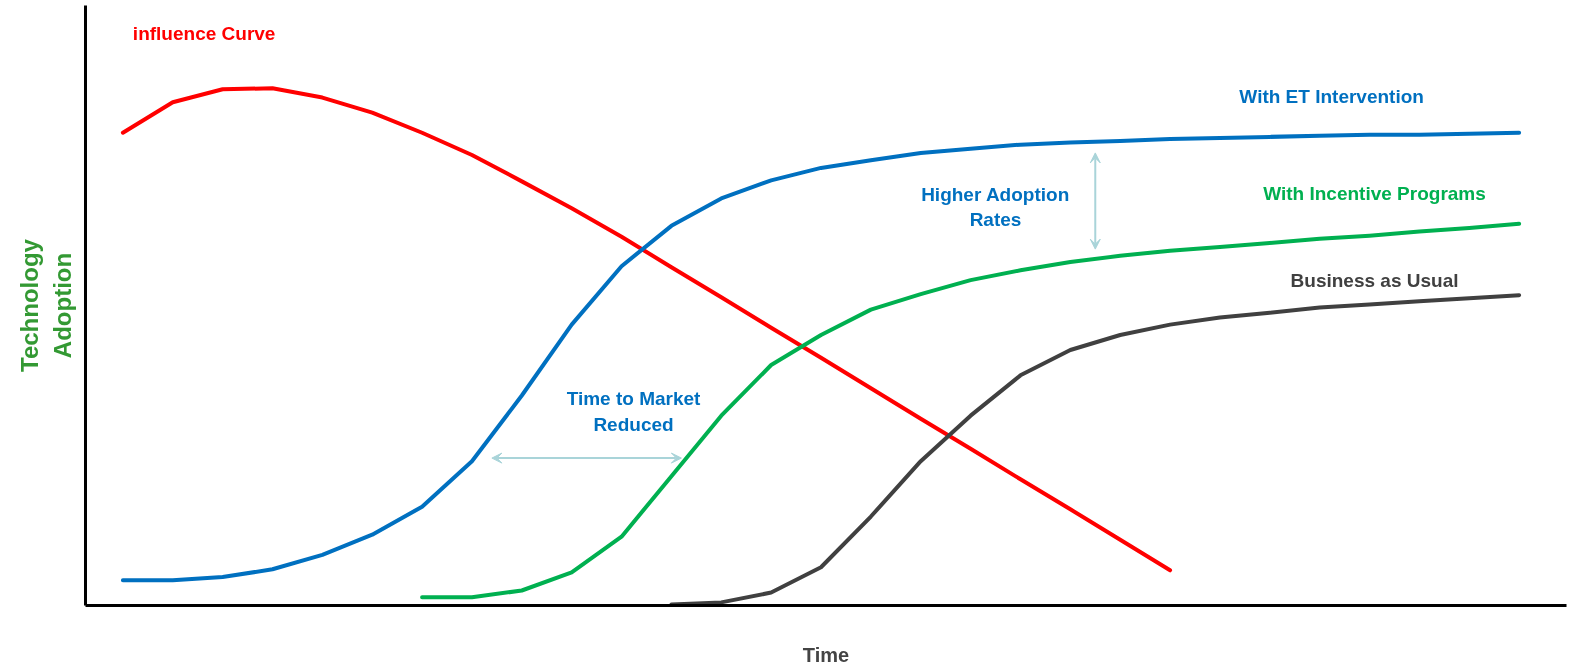 The height and width of the screenshot is (671, 1574). I want to click on x-axis-title: Time, so click(826, 654).